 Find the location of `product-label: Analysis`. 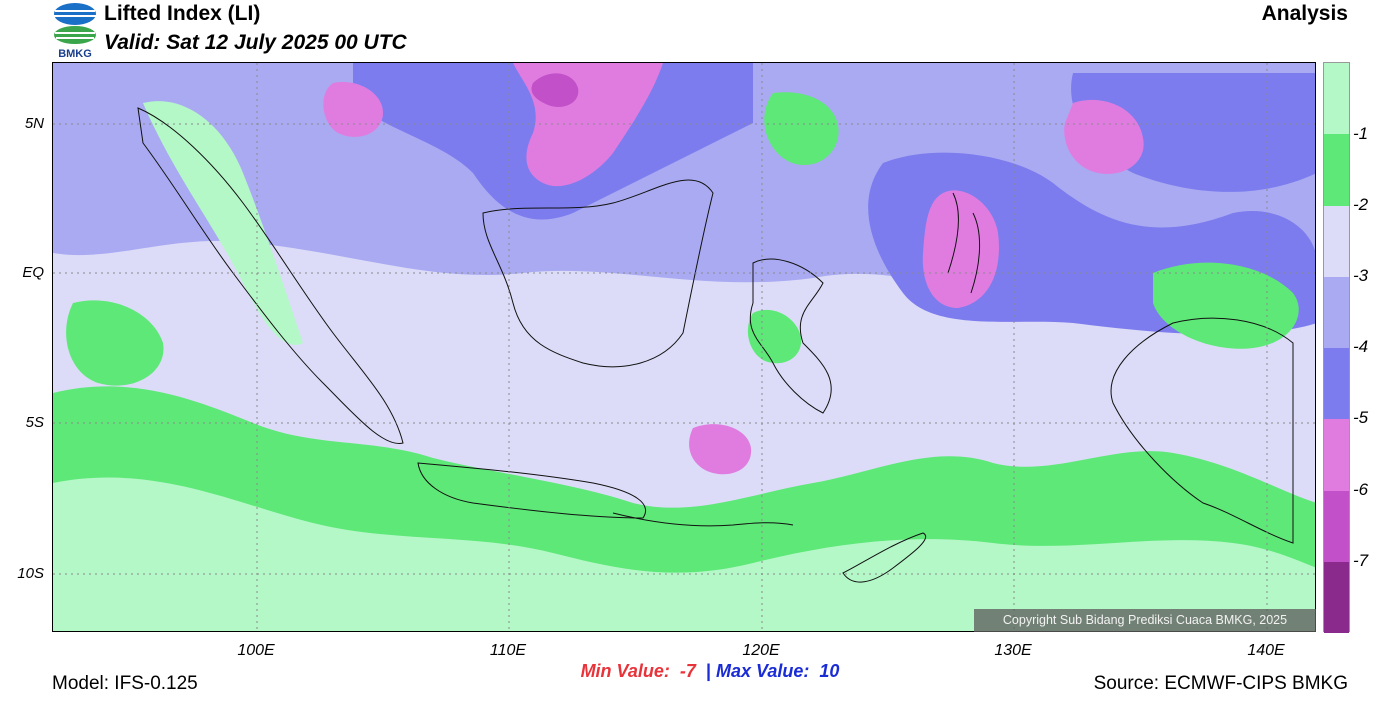

product-label: Analysis is located at coordinates (1304, 13).